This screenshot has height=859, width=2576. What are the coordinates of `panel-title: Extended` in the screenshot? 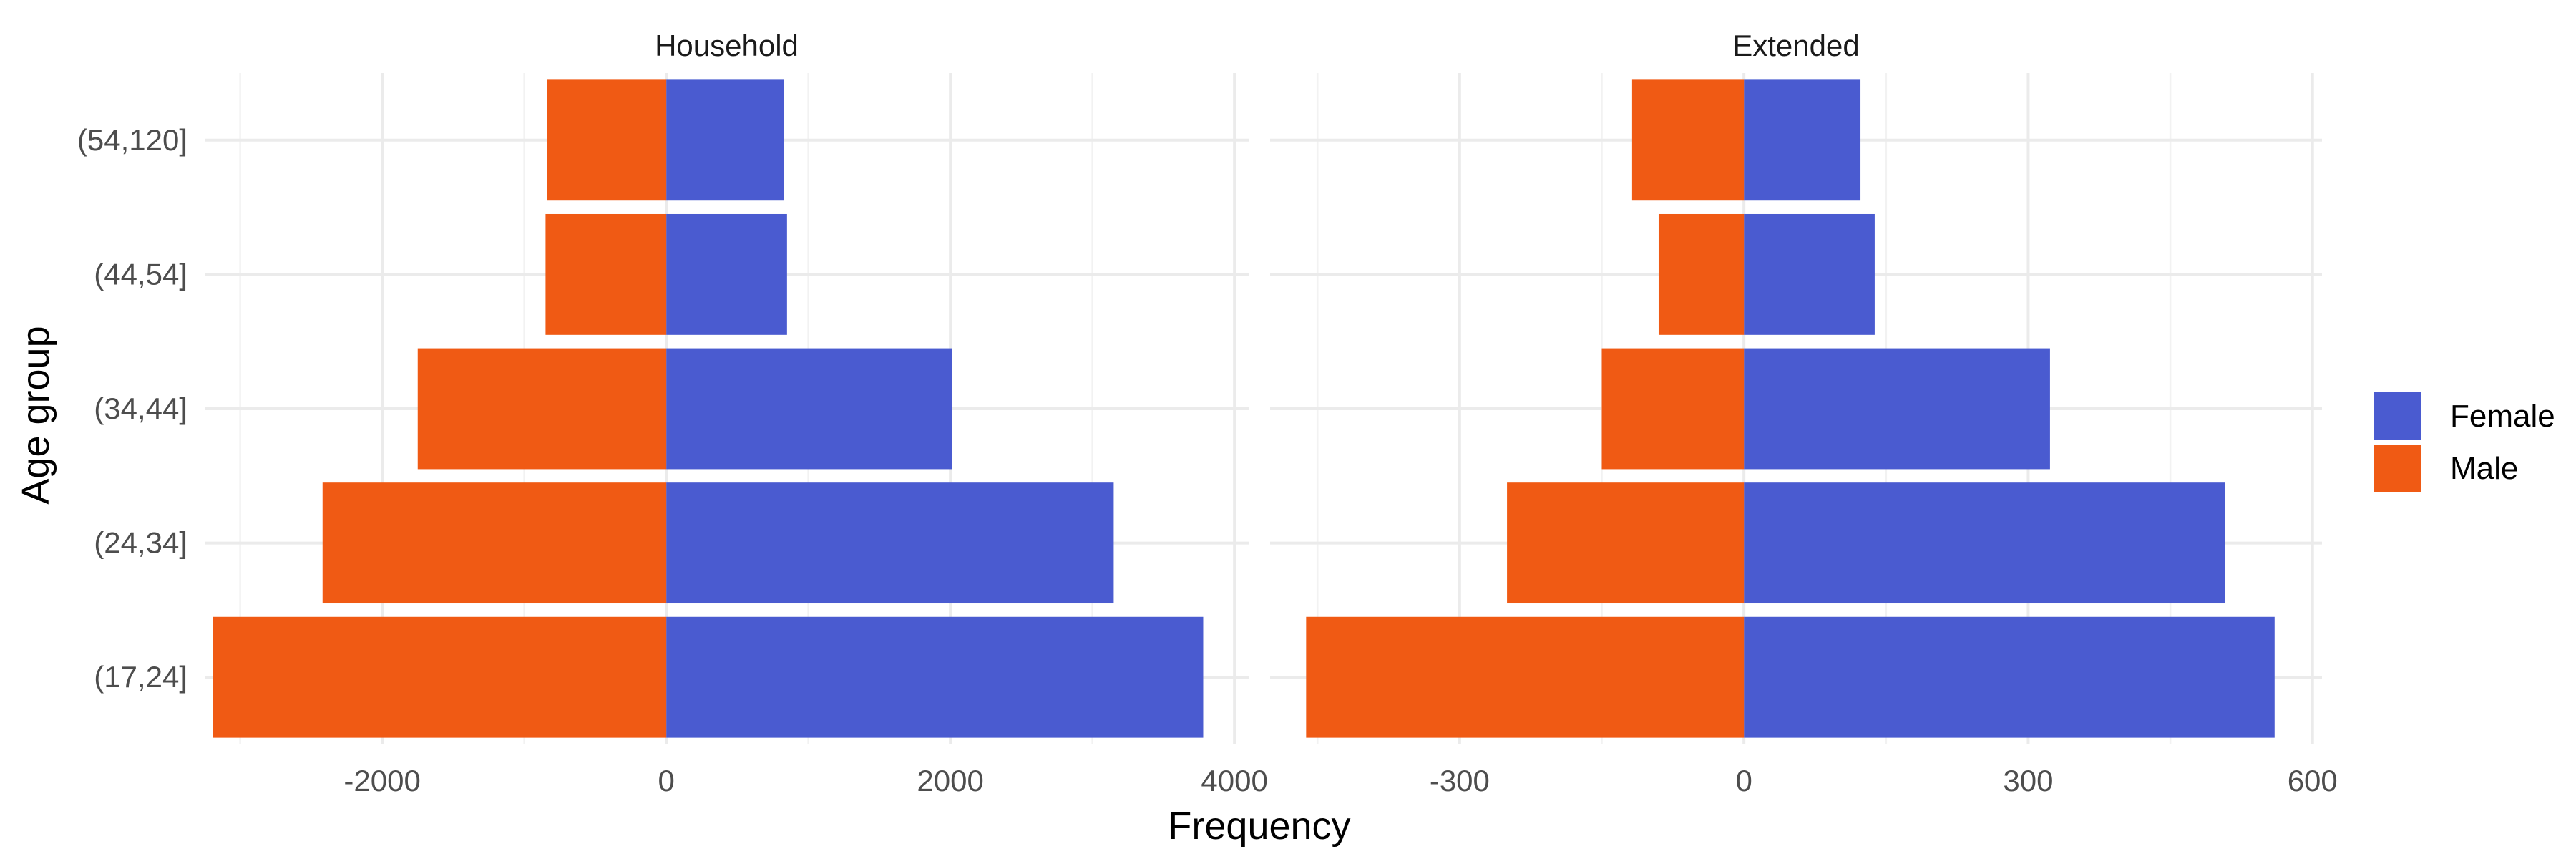 It's located at (1796, 45).